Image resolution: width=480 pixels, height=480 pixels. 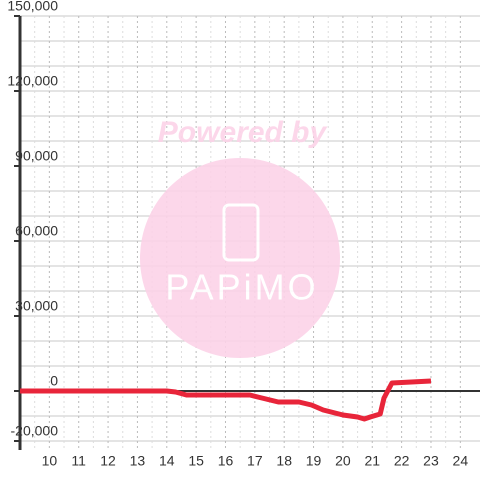 What do you see at coordinates (461, 461) in the screenshot?
I see `x-tick-label: 24` at bounding box center [461, 461].